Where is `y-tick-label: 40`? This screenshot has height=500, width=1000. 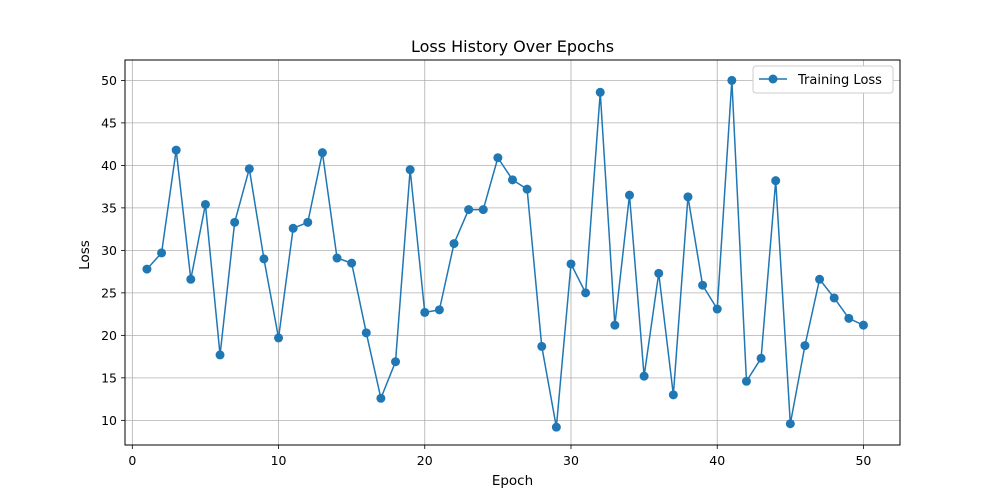
y-tick-label: 40 is located at coordinates (109, 165).